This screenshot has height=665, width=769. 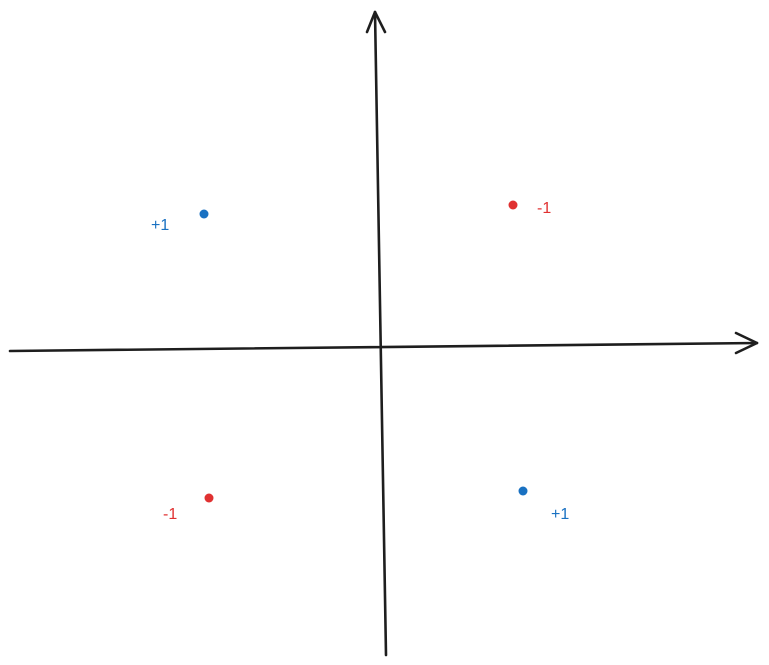 What do you see at coordinates (746, 343) in the screenshot?
I see `x-axis-arrowhead` at bounding box center [746, 343].